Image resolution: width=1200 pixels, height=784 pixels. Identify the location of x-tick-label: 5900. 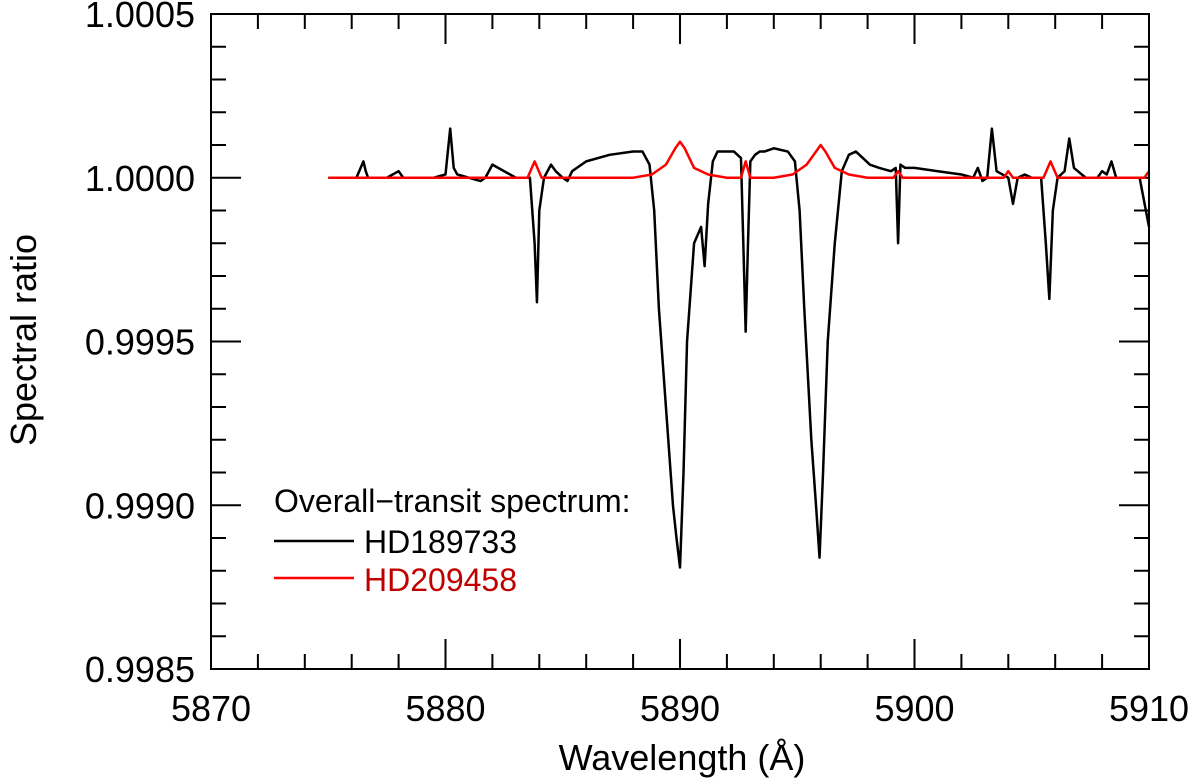
(914, 708).